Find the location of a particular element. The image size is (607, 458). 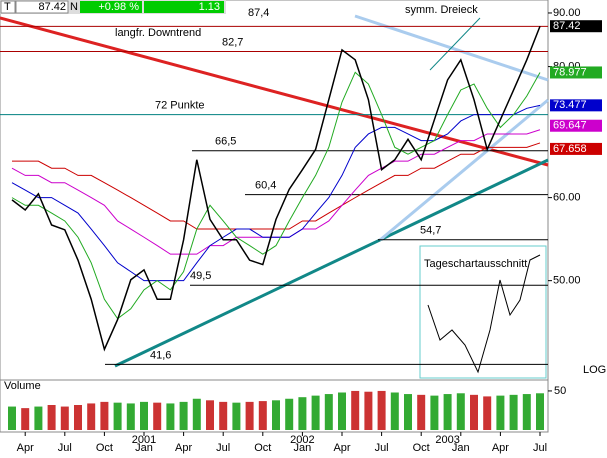

inset-price is located at coordinates (484, 314).